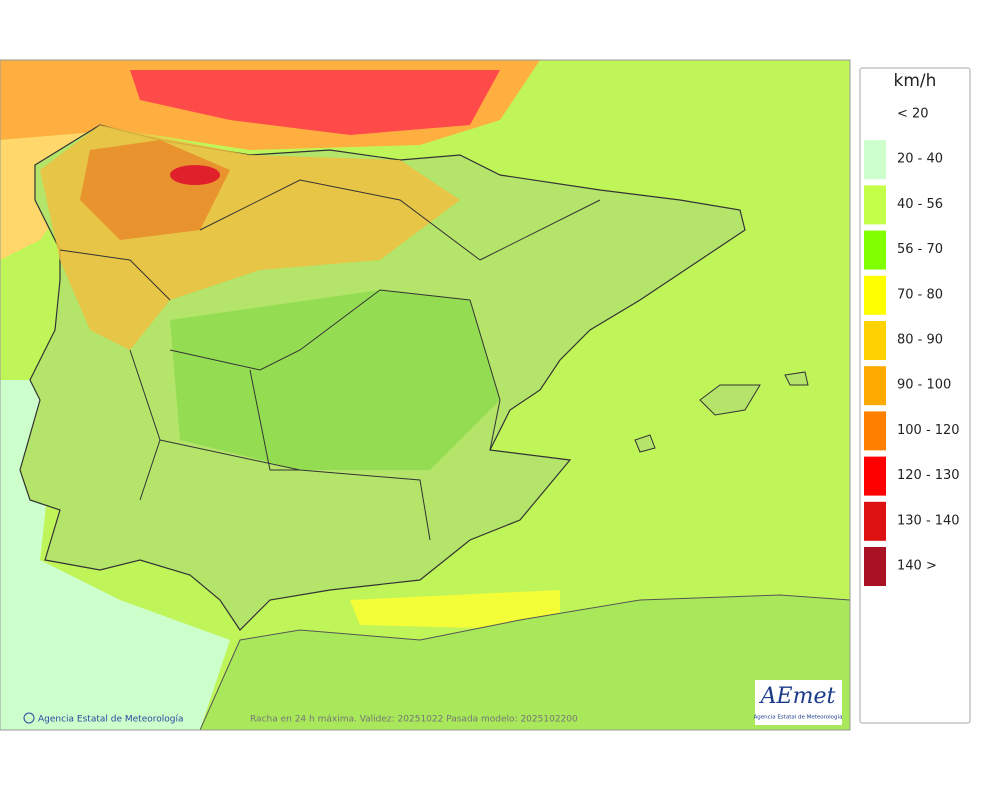 This screenshot has width=1000, height=794. I want to click on ibiza, so click(645, 443).